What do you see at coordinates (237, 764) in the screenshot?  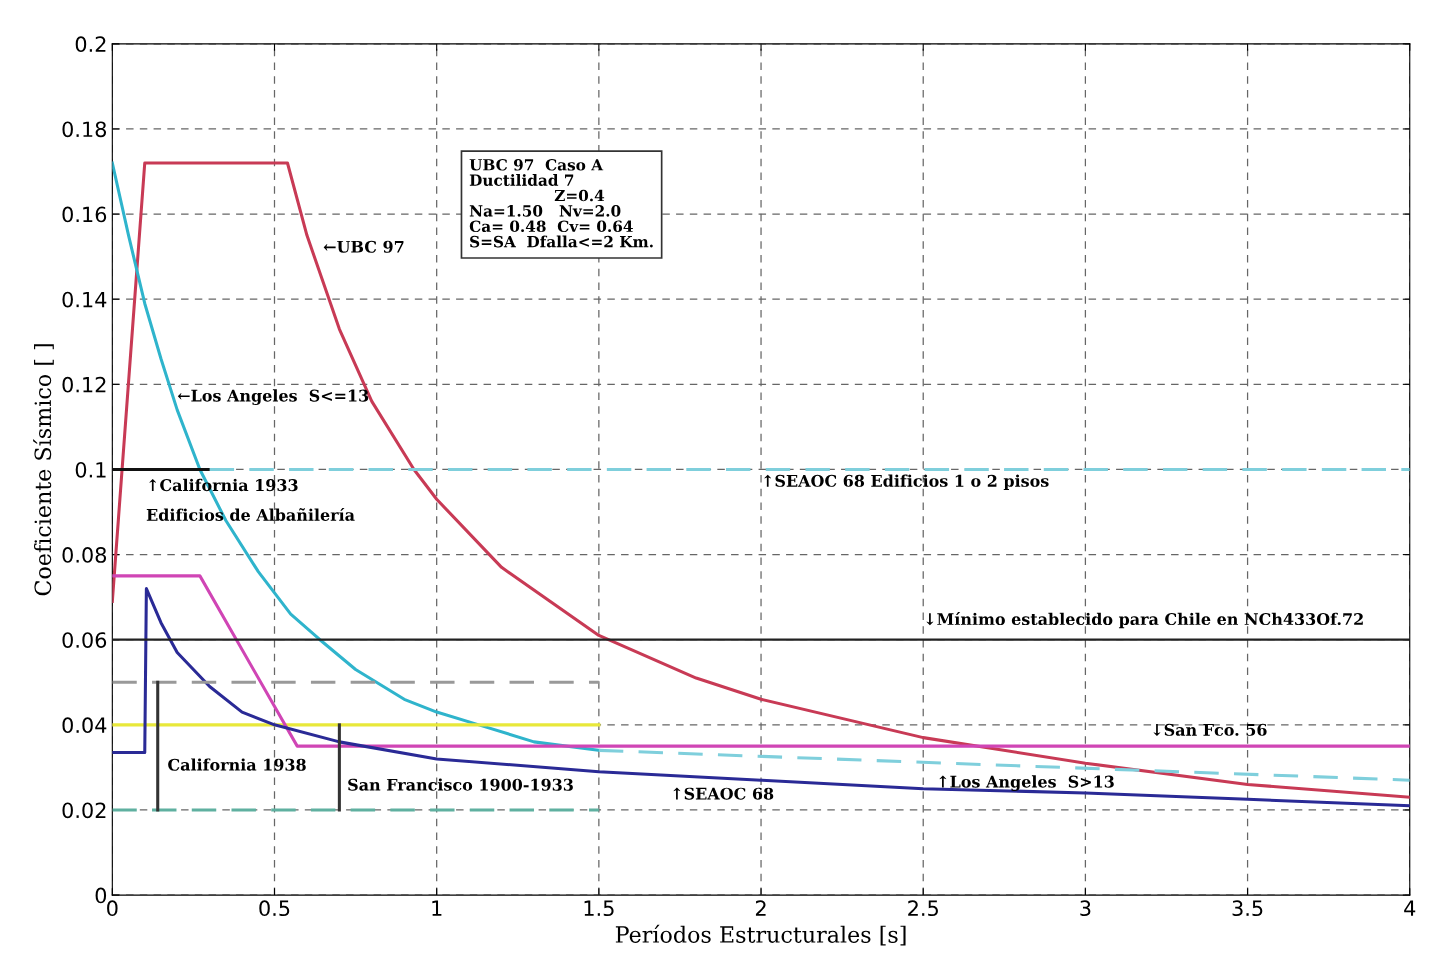 I see `annotation: California 1938` at bounding box center [237, 764].